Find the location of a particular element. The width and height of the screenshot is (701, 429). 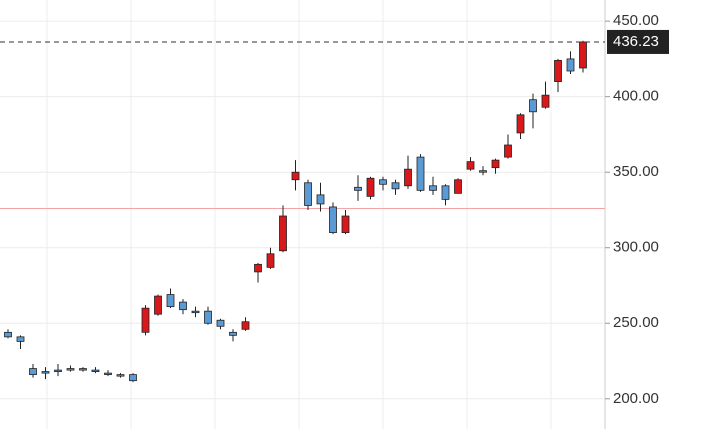

y-tick-label: 250.00 is located at coordinates (636, 322).